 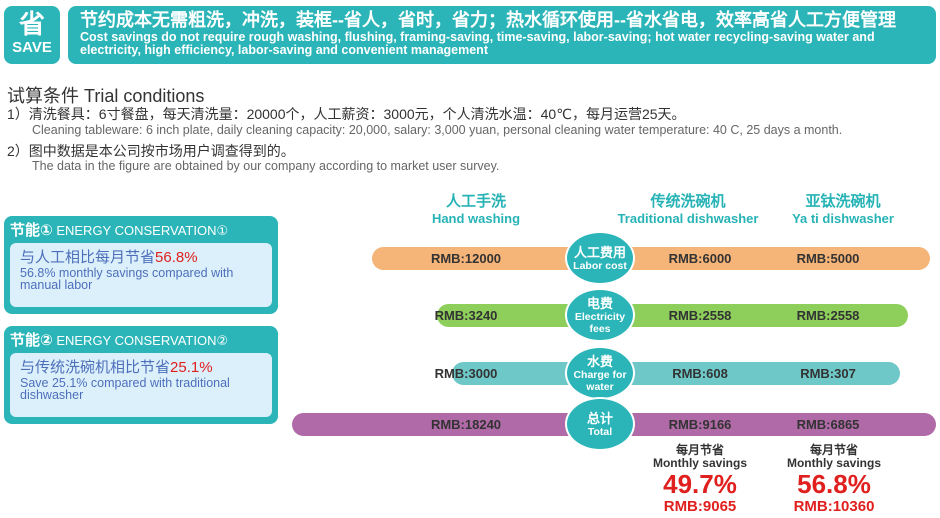 What do you see at coordinates (466, 424) in the screenshot?
I see `cost-value: RMB:18240` at bounding box center [466, 424].